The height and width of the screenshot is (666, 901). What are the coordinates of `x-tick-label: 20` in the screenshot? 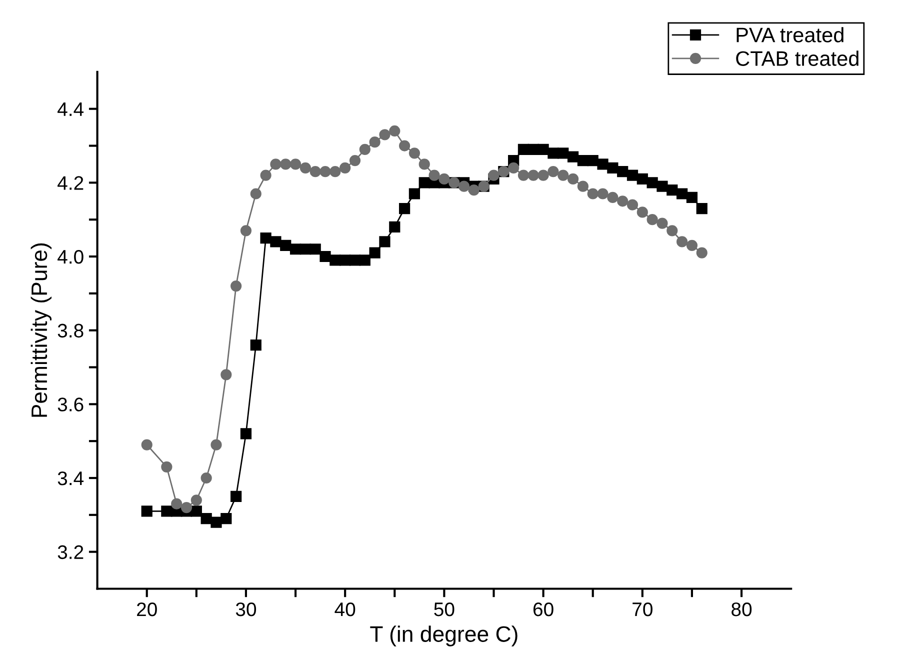 It's located at (147, 609).